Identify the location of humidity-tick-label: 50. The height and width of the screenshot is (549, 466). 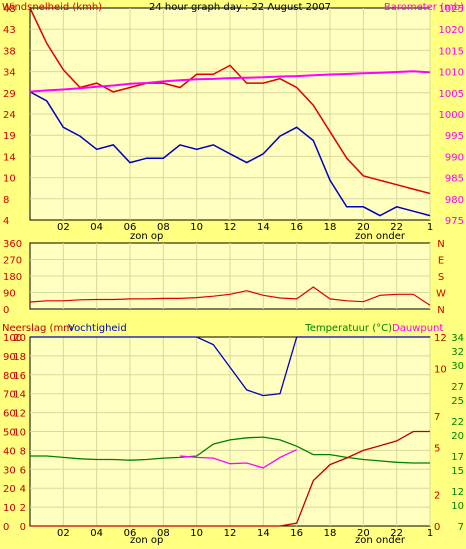
(9, 433).